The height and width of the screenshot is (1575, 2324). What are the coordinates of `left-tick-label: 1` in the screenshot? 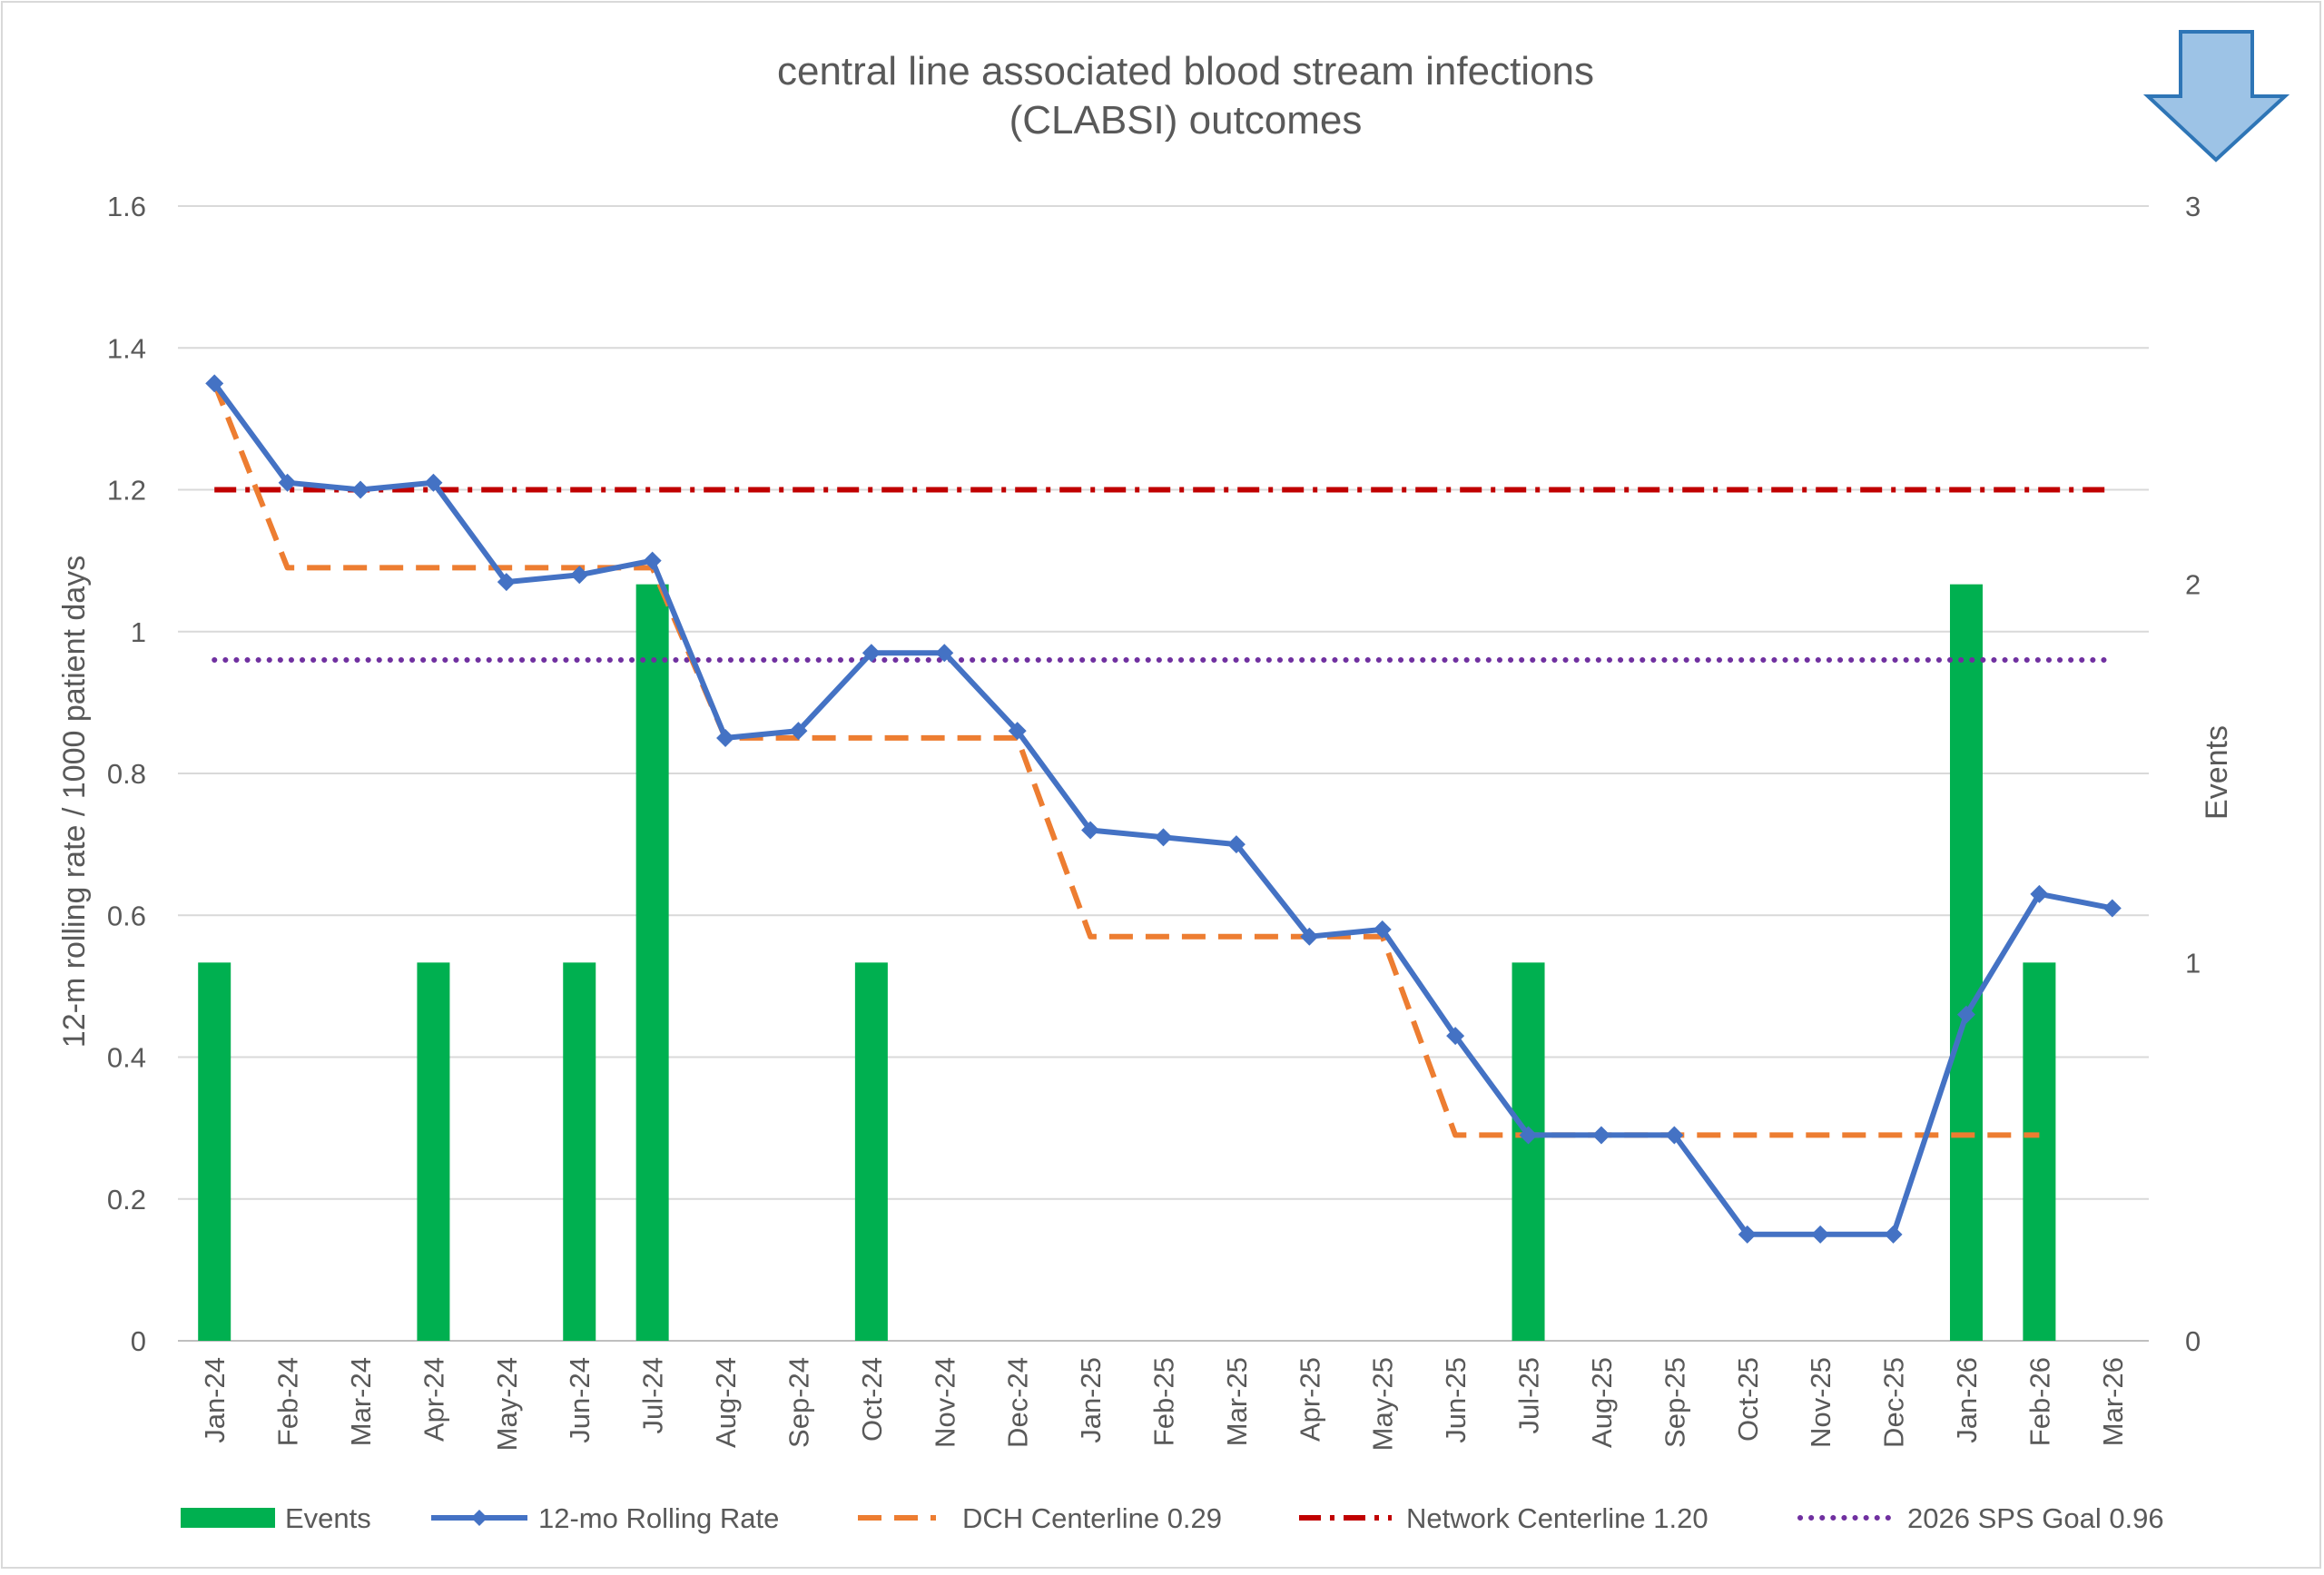 It's located at (138, 632).